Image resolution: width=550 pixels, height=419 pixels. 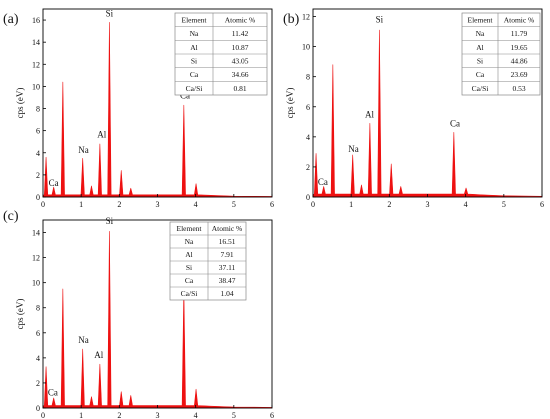 I want to click on table-value-cell: 11.79, so click(x=519, y=33).